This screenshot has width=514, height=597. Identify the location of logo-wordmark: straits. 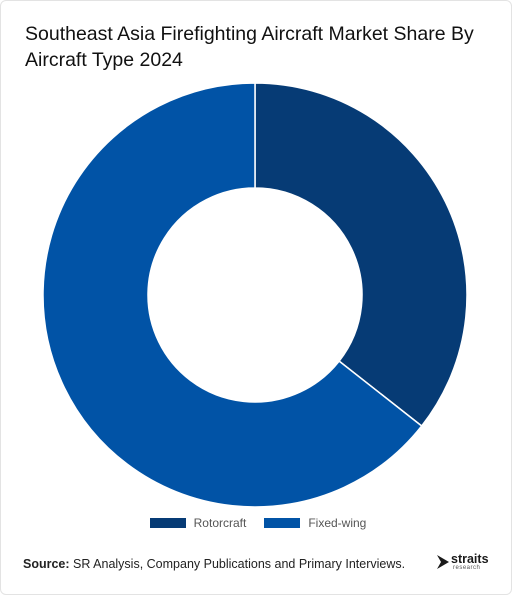
(470, 559).